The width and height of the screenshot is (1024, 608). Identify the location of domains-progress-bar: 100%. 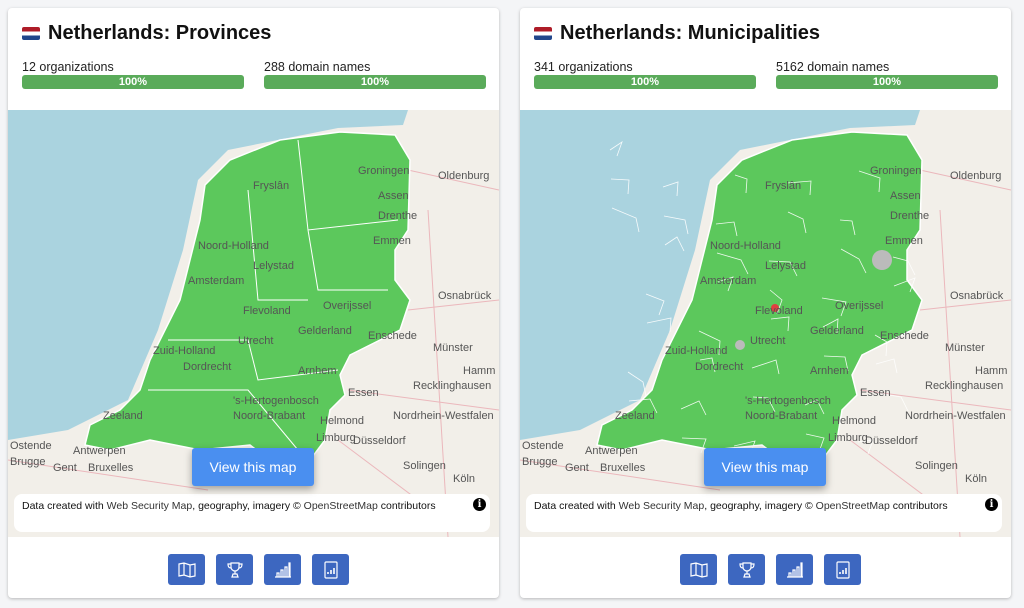
(375, 82).